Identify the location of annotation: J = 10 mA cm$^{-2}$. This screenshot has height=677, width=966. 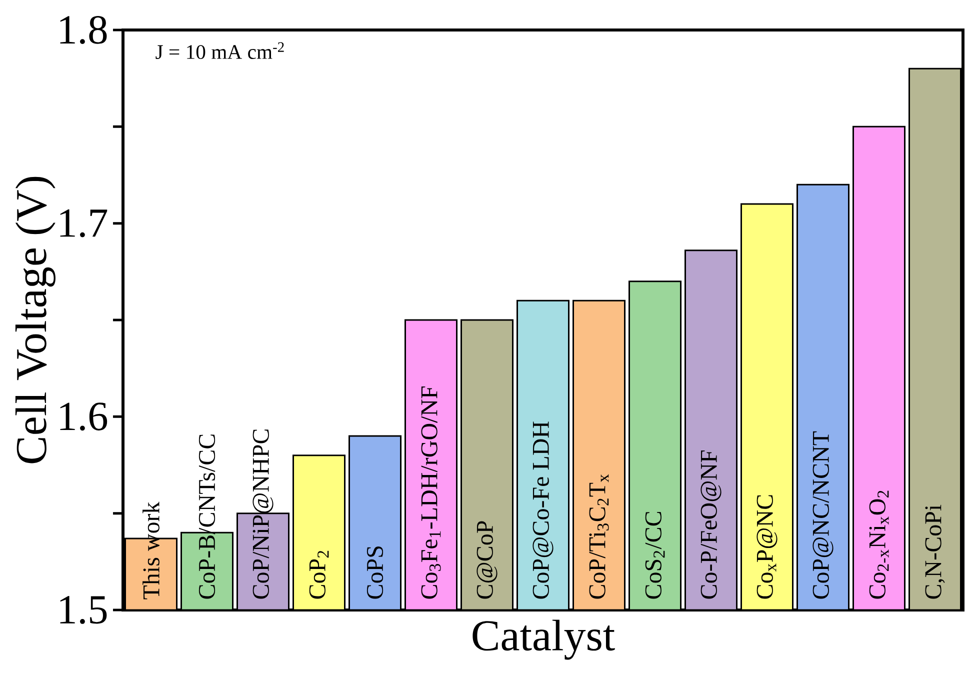
(220, 51).